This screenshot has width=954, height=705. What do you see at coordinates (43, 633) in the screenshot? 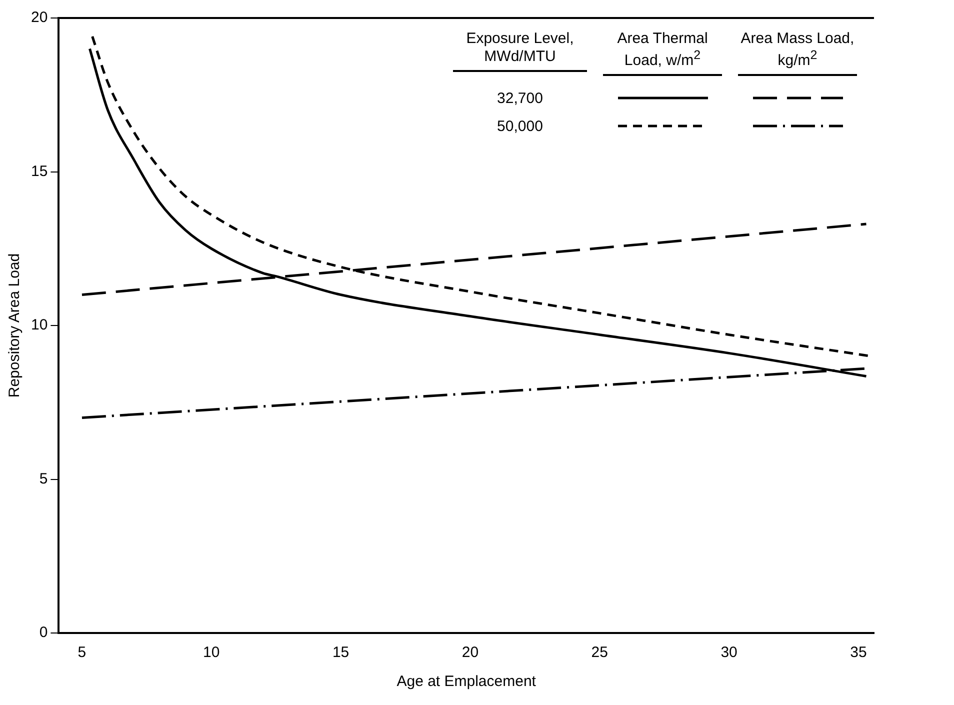
I see `y-tick-label: 0` at bounding box center [43, 633].